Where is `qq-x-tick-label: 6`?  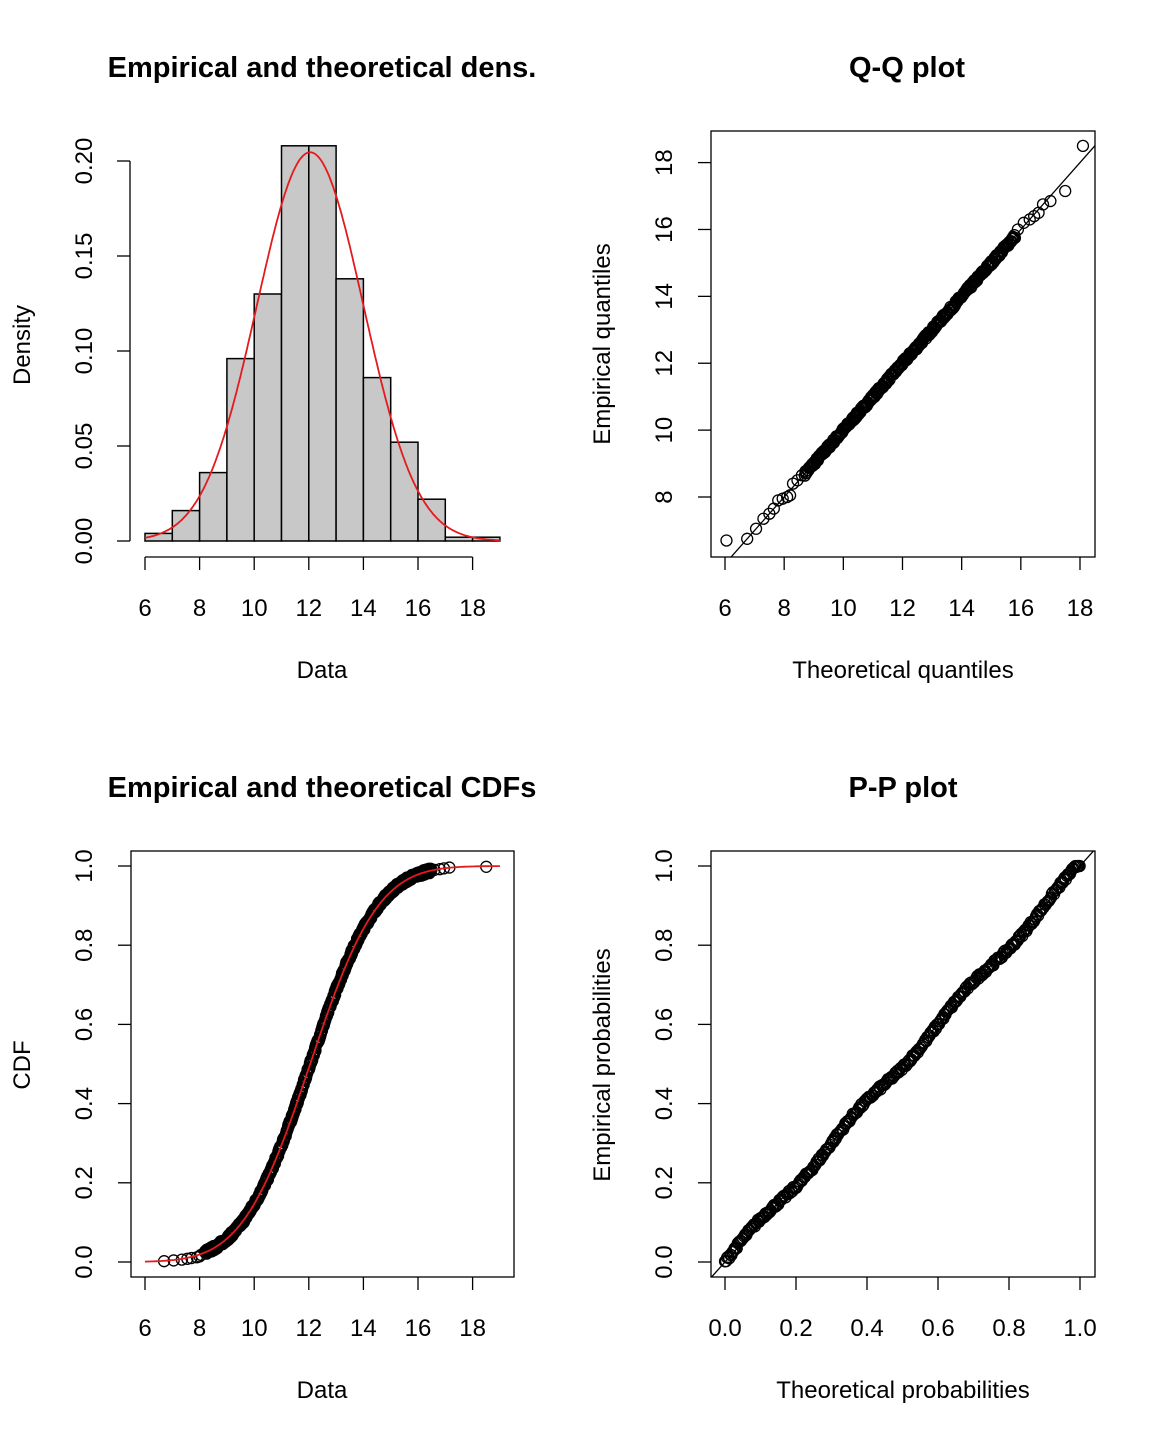
qq-x-tick-label: 6 is located at coordinates (724, 608).